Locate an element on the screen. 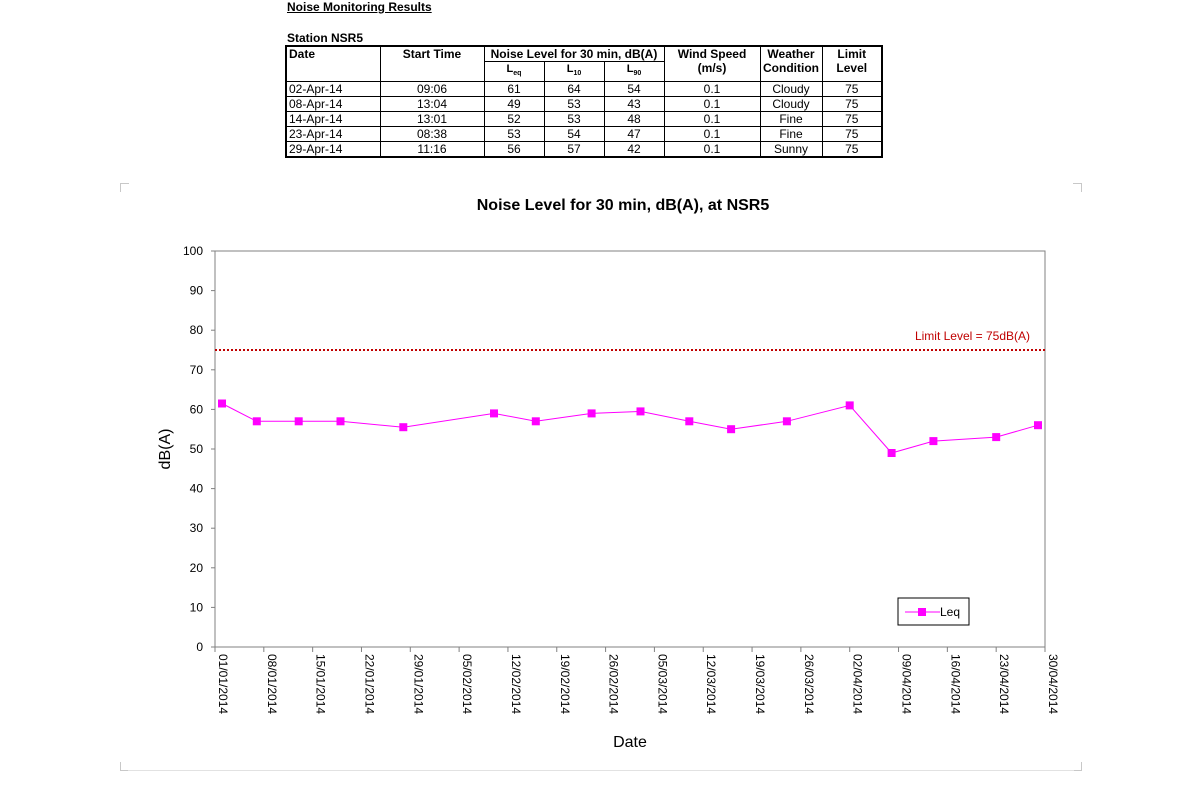  x-tick-label: 12/03/2014 is located at coordinates (711, 684).